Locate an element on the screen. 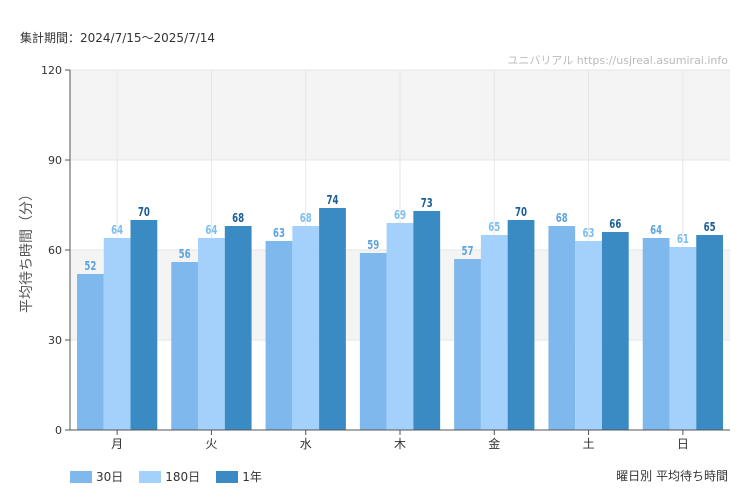  y-tick-label: 30 is located at coordinates (55, 340).